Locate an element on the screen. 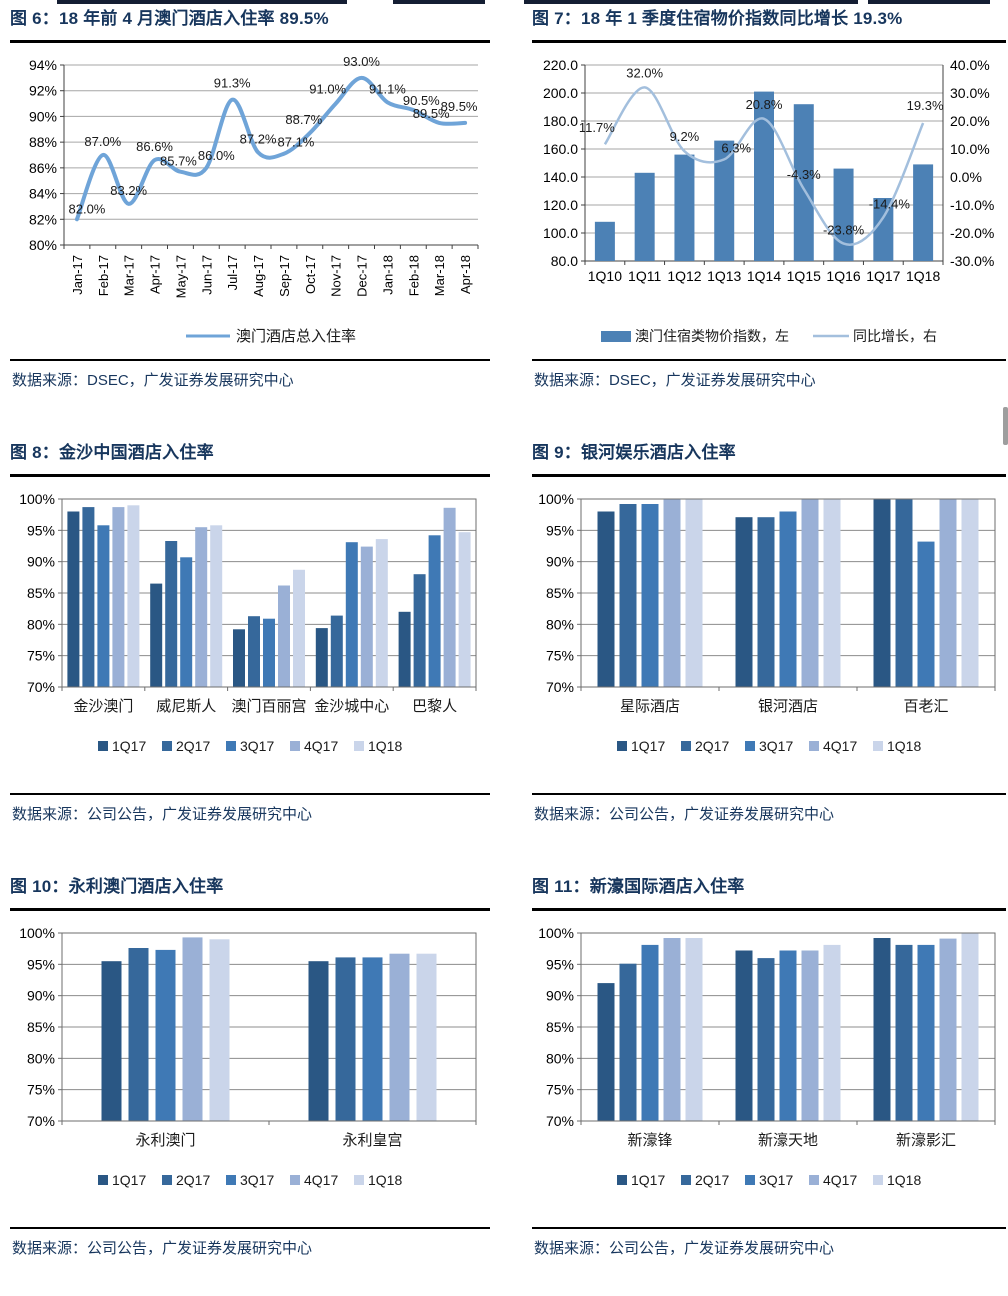 This screenshot has height=1296, width=1008. y-axis-label: 85% is located at coordinates (41, 593).